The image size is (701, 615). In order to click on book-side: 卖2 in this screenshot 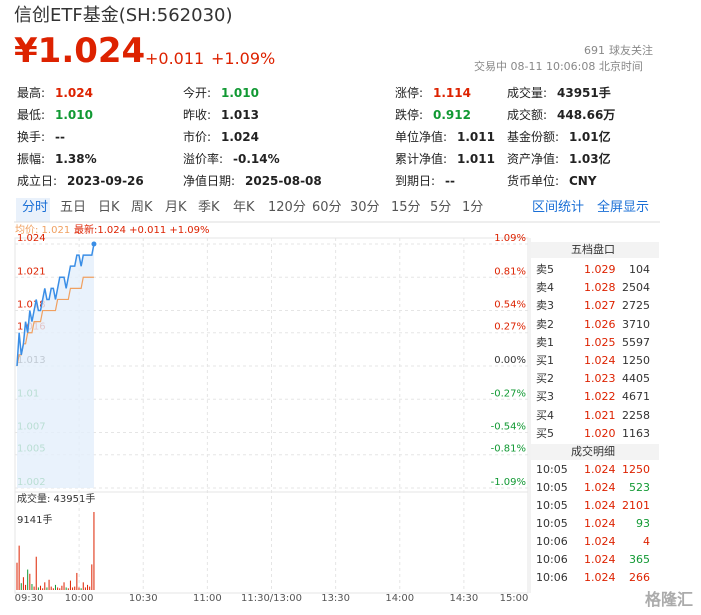, I will do `click(545, 324)`.